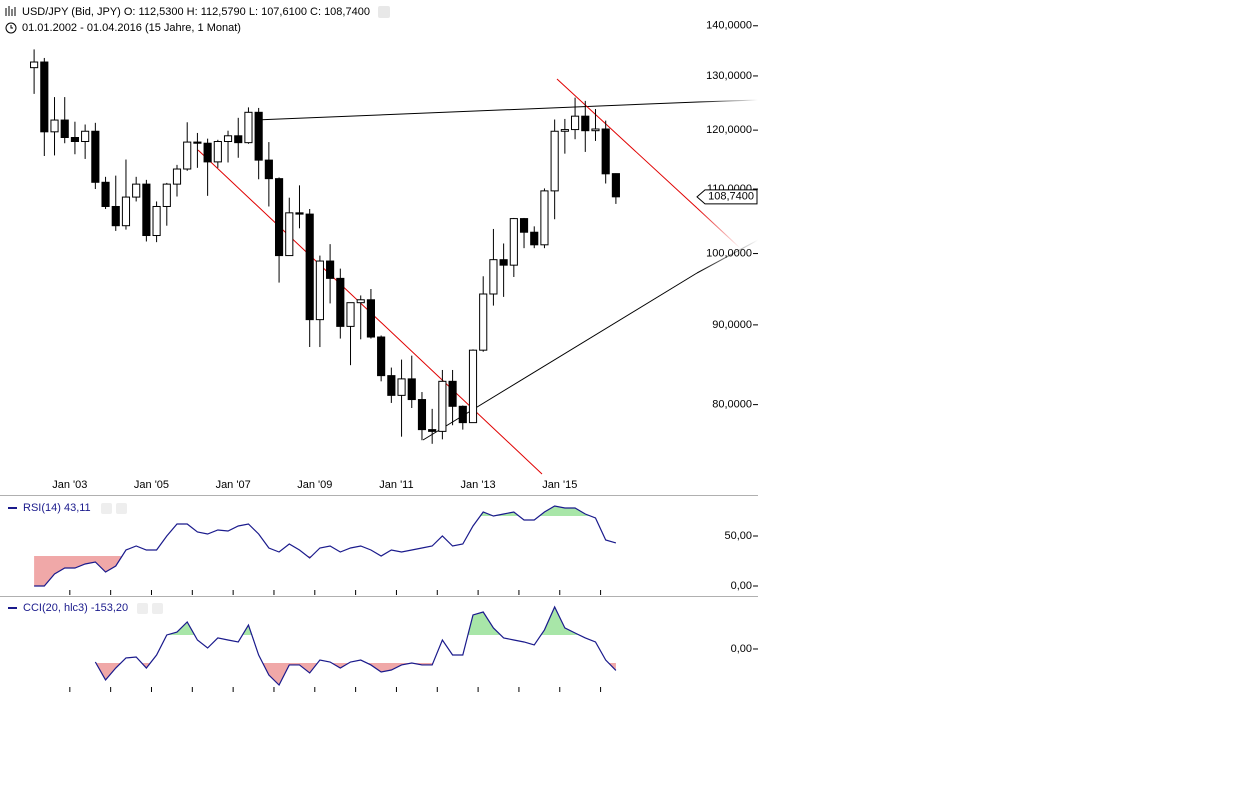 The width and height of the screenshot is (1234, 812). What do you see at coordinates (732, 325) in the screenshot?
I see `y-tick-label: 90,0000` at bounding box center [732, 325].